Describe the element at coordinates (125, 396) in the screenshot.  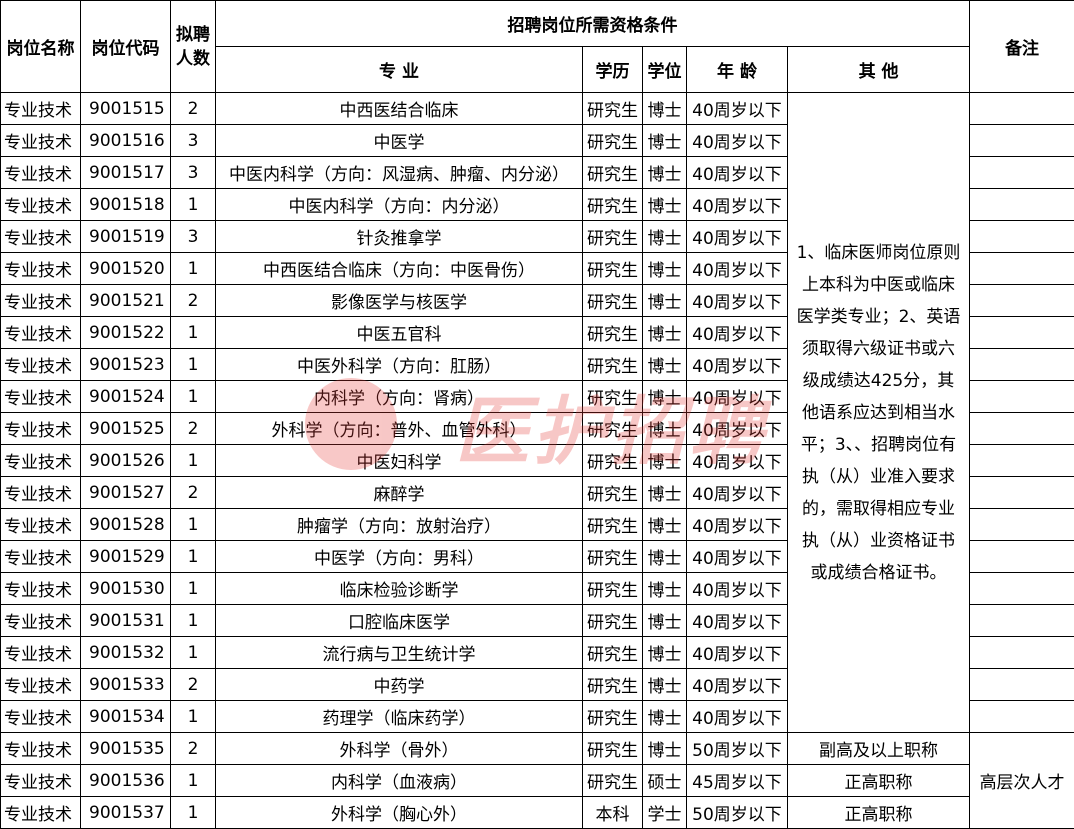
I see `position-code: 9001524` at that location.